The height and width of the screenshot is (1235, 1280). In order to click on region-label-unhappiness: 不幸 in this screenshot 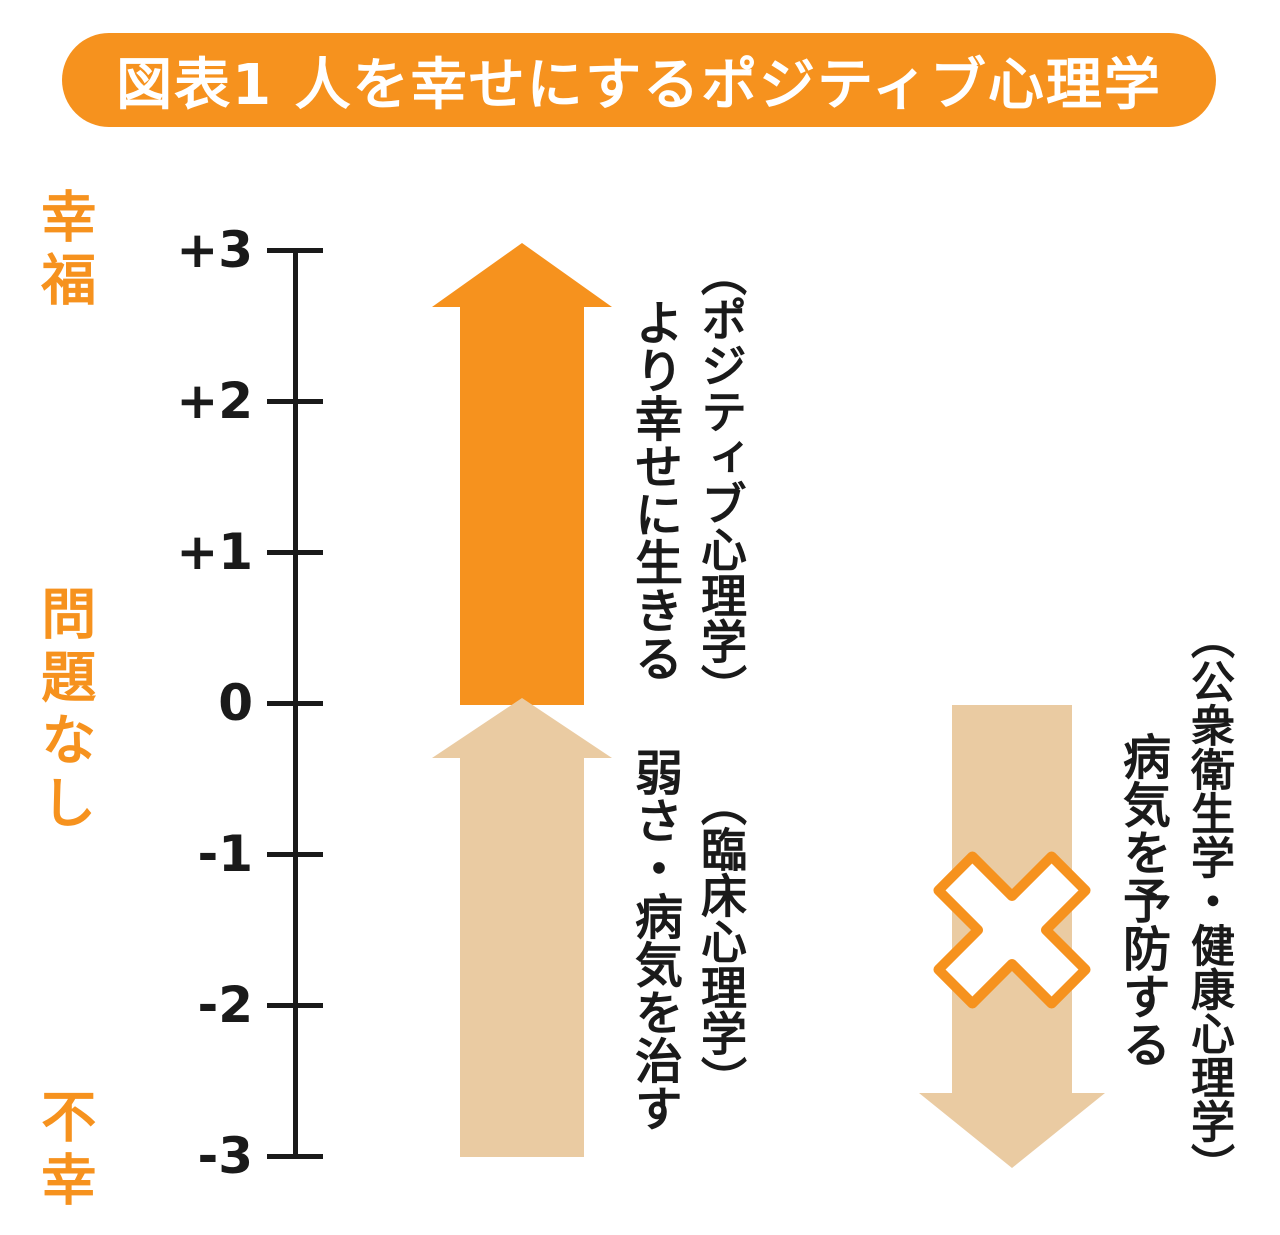, I will do `click(63, 1151)`.